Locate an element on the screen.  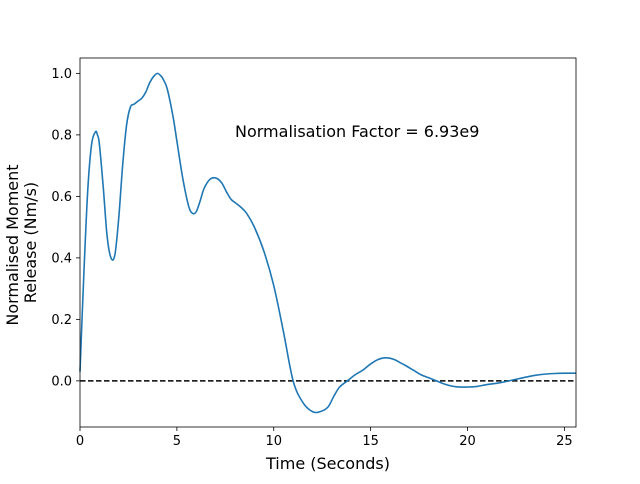
normalisation-annotation: Normalisation Factor = 6.93e9 is located at coordinates (357, 131).